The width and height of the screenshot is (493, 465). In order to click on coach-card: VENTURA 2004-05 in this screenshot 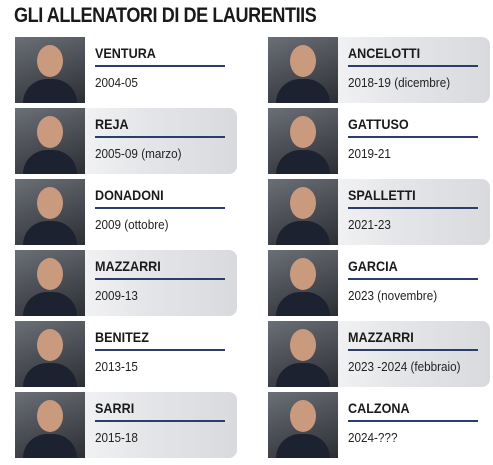, I will do `click(126, 70)`.